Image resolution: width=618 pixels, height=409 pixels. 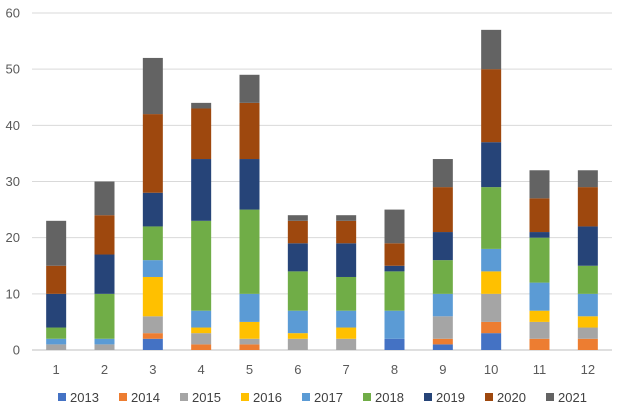 What do you see at coordinates (328, 397) in the screenshot?
I see `legend-label: 2017` at bounding box center [328, 397].